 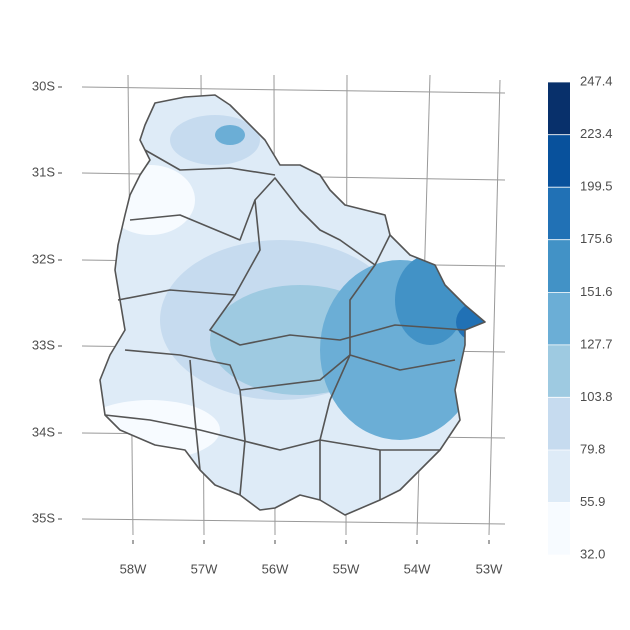 What do you see at coordinates (346, 568) in the screenshot?
I see `lon-label: 55W` at bounding box center [346, 568].